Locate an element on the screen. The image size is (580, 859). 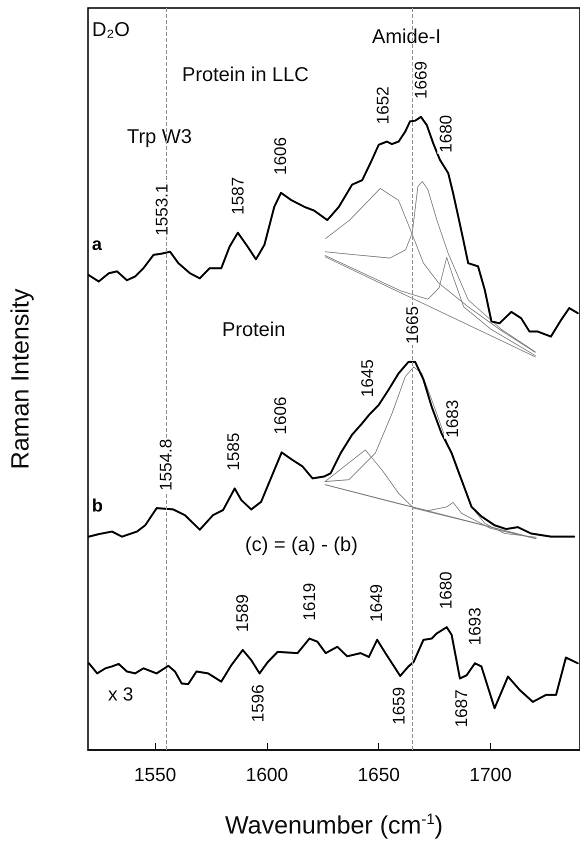
annotation: 1589 is located at coordinates (242, 613).